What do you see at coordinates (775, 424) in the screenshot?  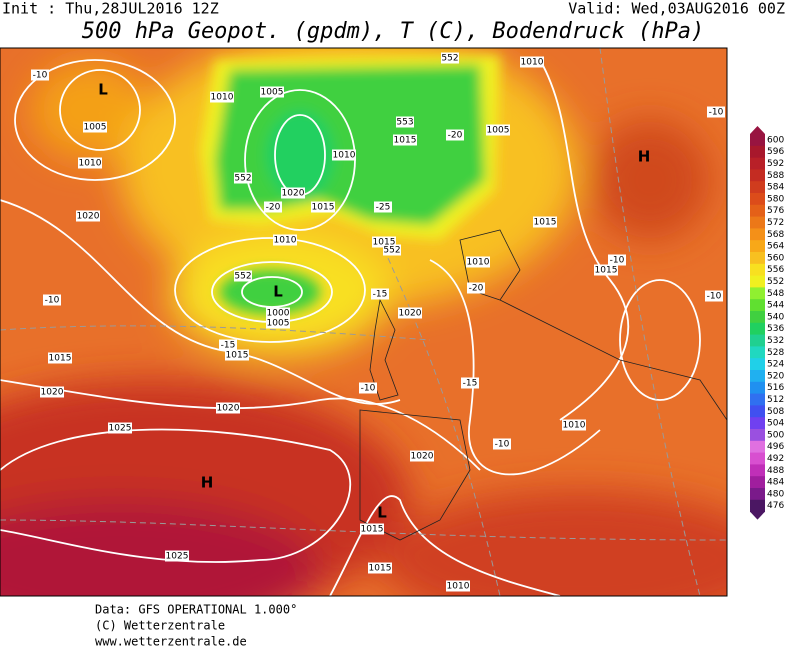 I see `colorbar-label: 504` at bounding box center [775, 424].